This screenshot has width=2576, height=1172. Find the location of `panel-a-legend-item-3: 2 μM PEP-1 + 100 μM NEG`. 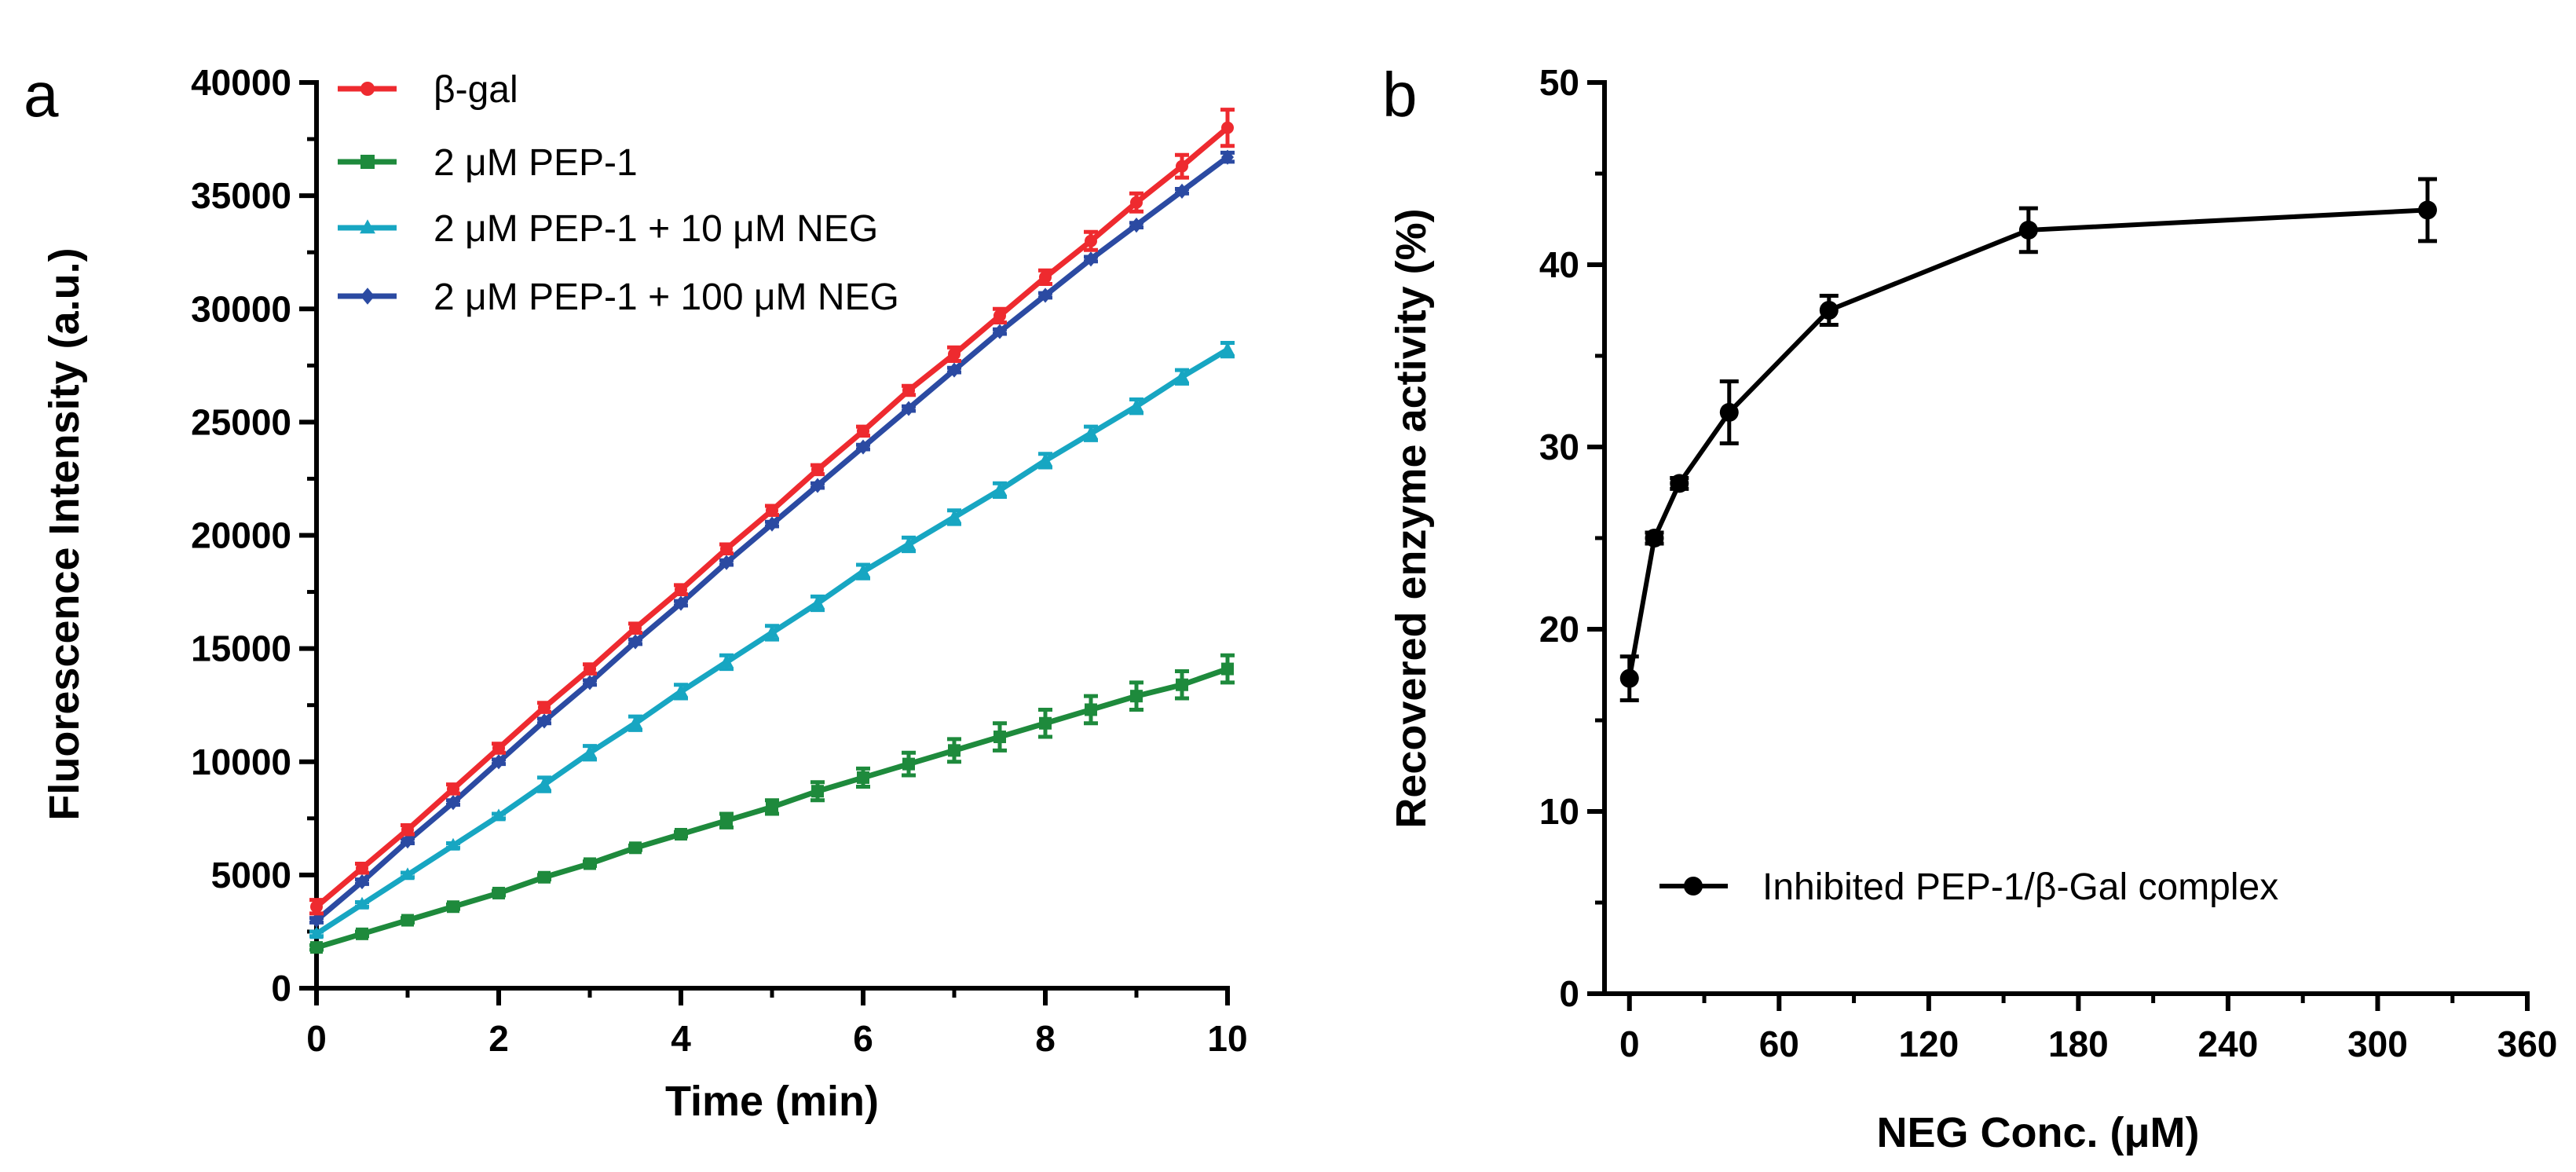

panel-a-legend-item-3: 2 μM PEP-1 + 100 μM NEG is located at coordinates (618, 297).